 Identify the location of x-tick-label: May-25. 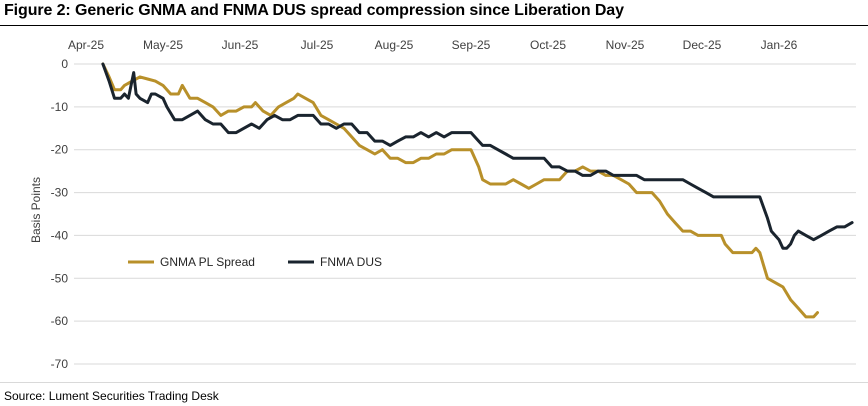
(163, 45).